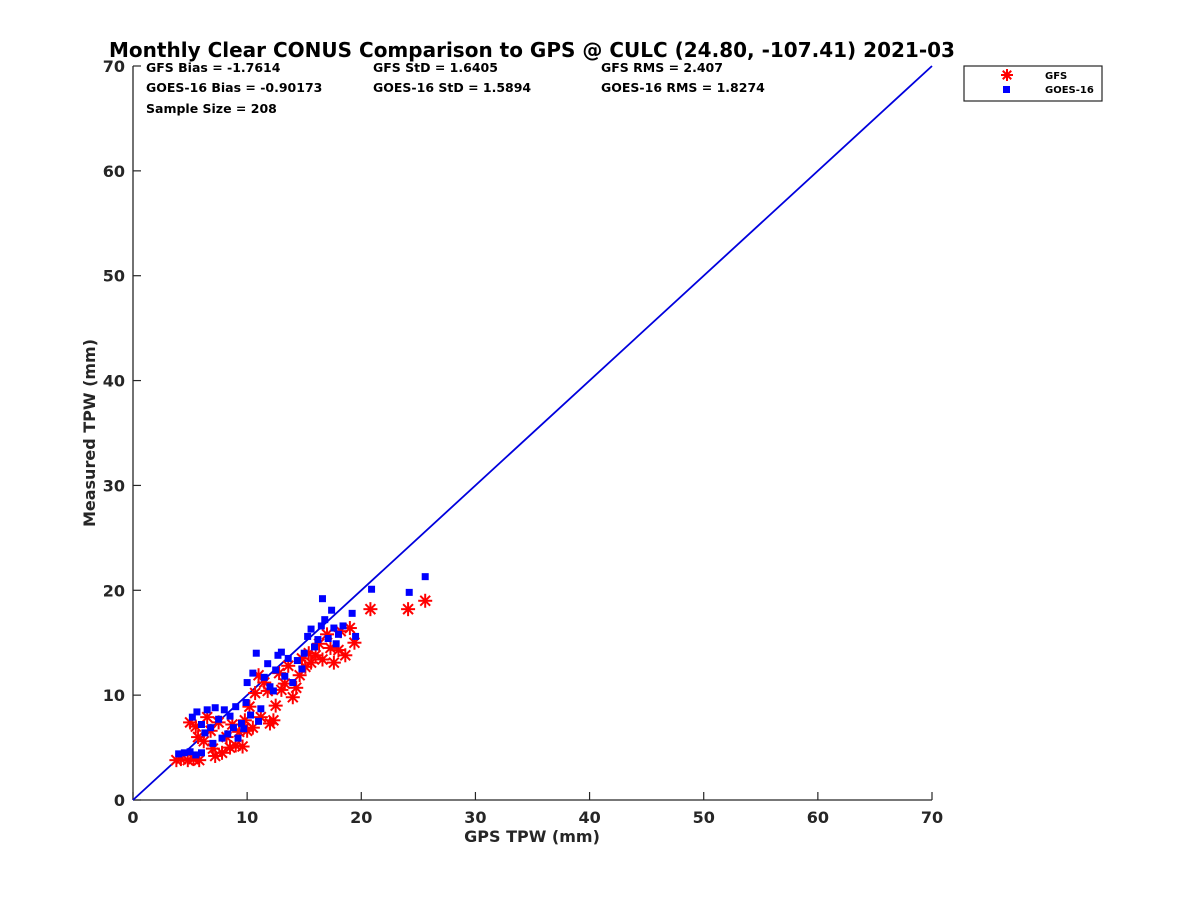 This screenshot has height=900, width=1200. I want to click on x-tick-label: 40, so click(589, 817).